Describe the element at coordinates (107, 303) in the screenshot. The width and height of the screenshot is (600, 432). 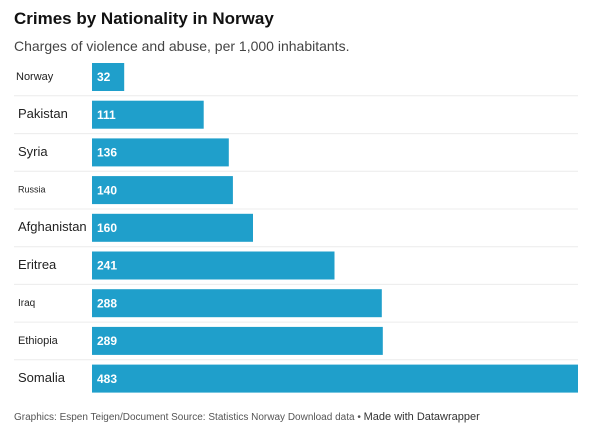
I see `value-label-iraq: 288` at that location.